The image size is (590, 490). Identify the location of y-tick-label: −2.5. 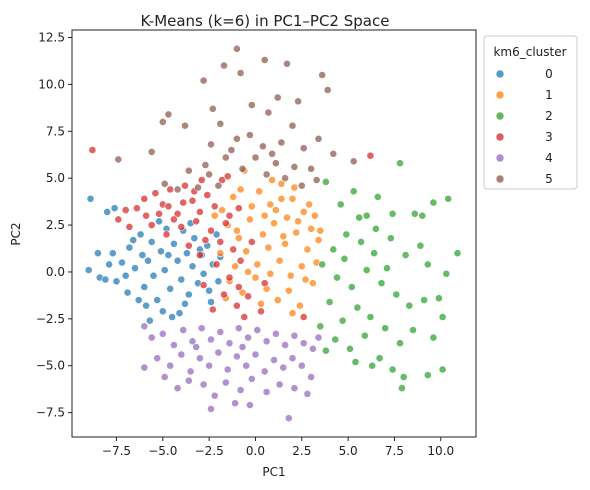
(50, 319).